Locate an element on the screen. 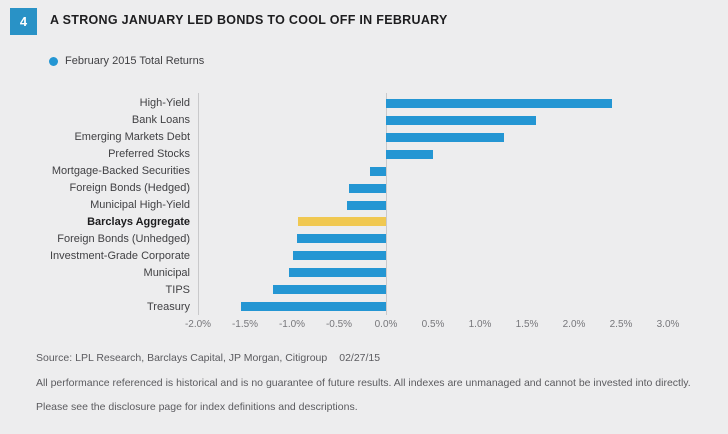 This screenshot has height=434, width=728. x-tick-label: 2.5% is located at coordinates (621, 324).